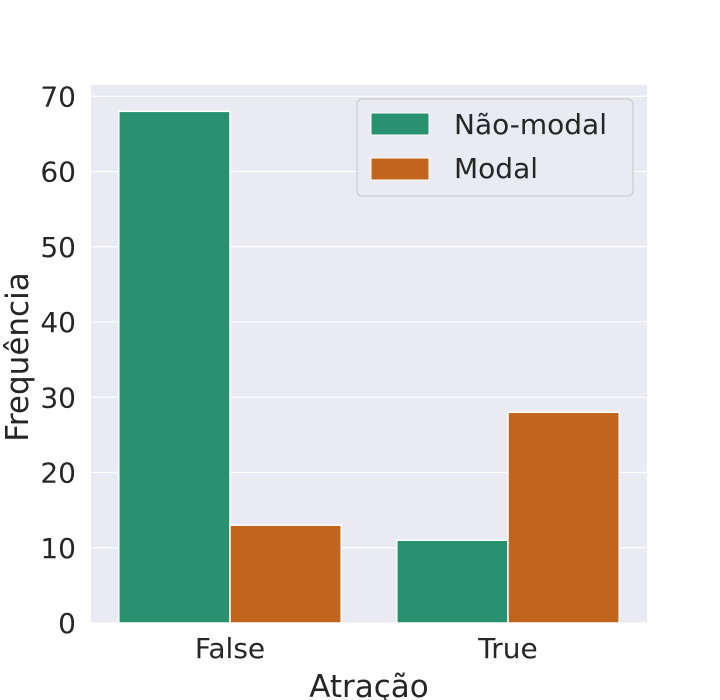  What do you see at coordinates (366, 648) in the screenshot?
I see `x-axis-ticks: False True` at bounding box center [366, 648].